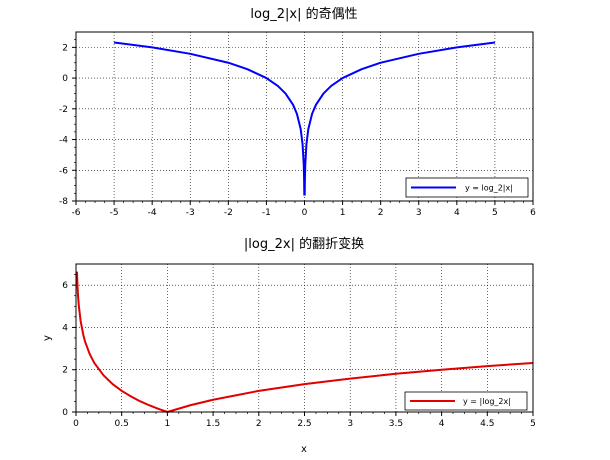  I want to click on y-axis: -8 -6 -4 -2 0 2, so click(67, 123).